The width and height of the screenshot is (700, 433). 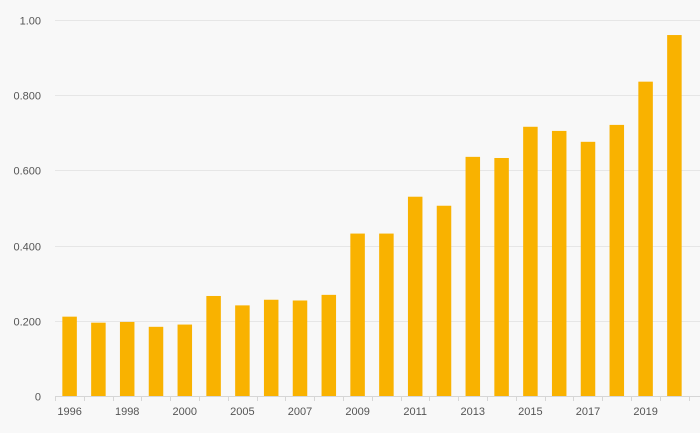 I want to click on bar-1998, so click(x=127, y=358).